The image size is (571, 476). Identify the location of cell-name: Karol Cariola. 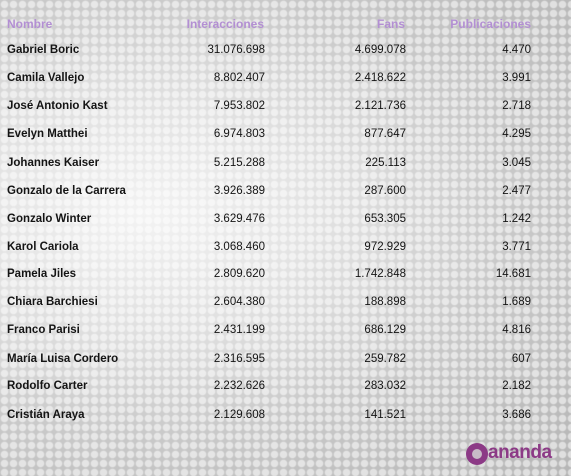
(43, 247).